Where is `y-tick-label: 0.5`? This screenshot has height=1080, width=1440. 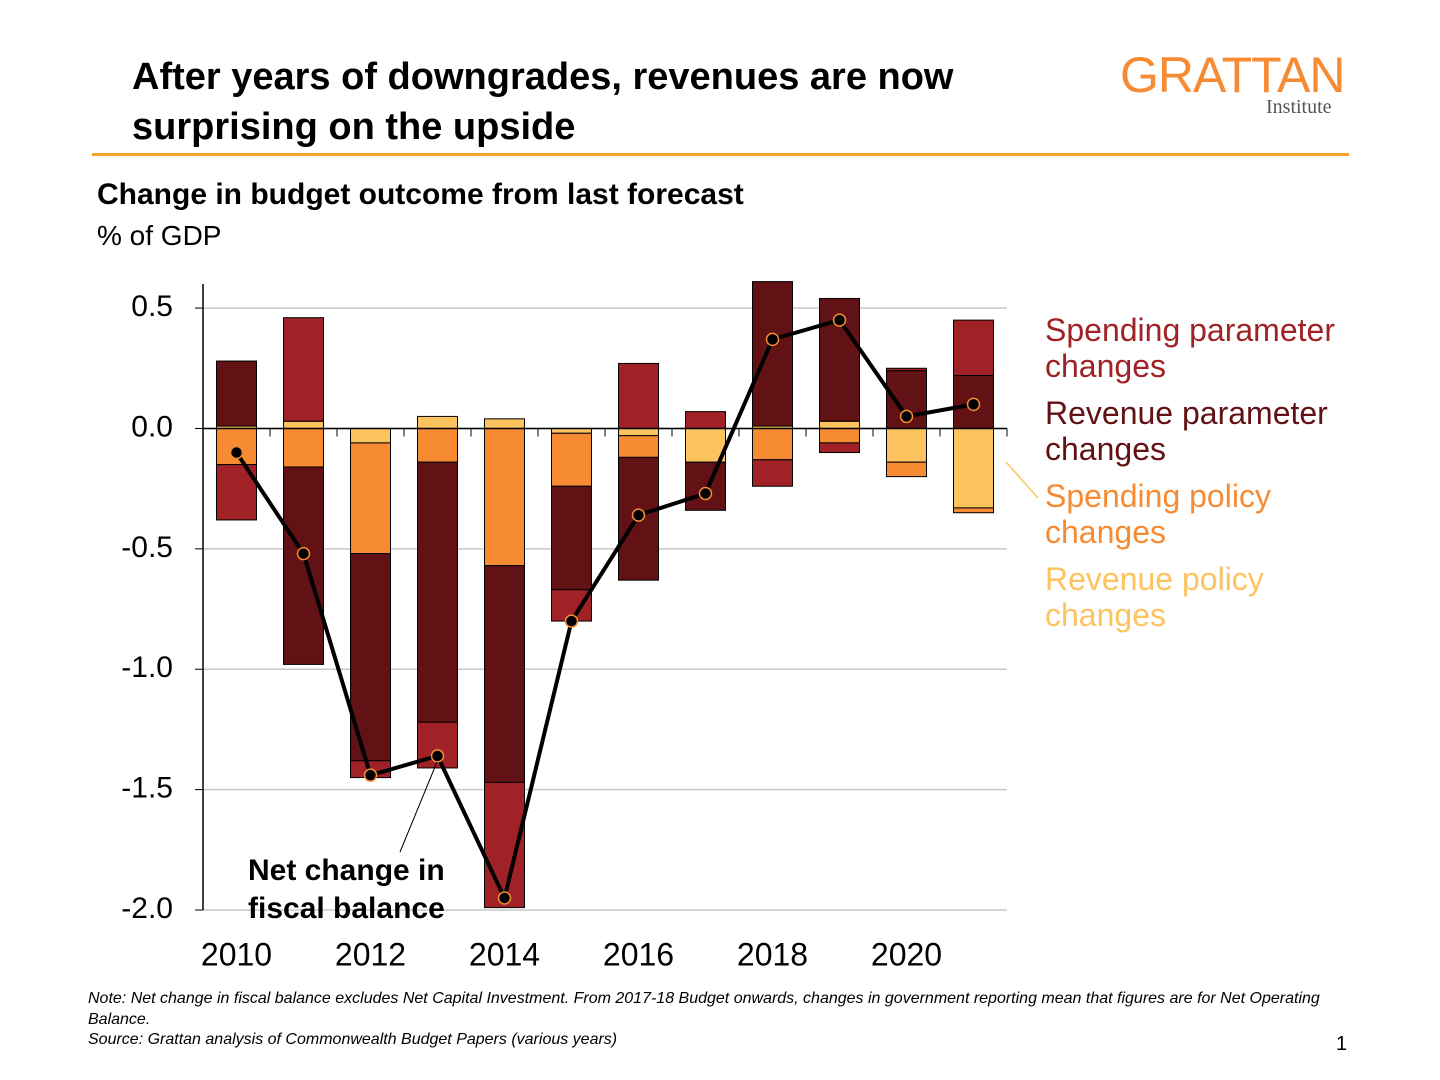
y-tick-label: 0.5 is located at coordinates (152, 306).